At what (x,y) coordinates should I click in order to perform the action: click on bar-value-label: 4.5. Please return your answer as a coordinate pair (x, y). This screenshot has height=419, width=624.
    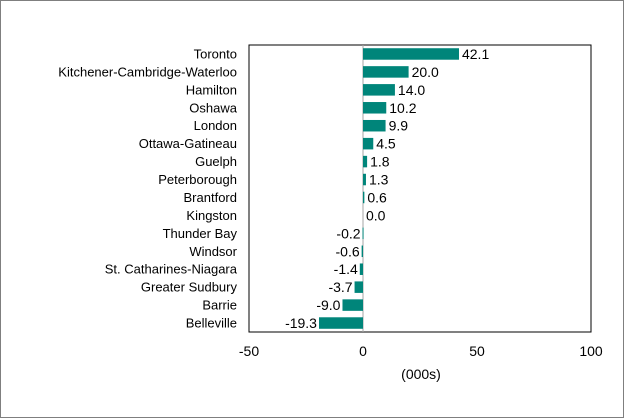
    Looking at the image, I should click on (386, 144).